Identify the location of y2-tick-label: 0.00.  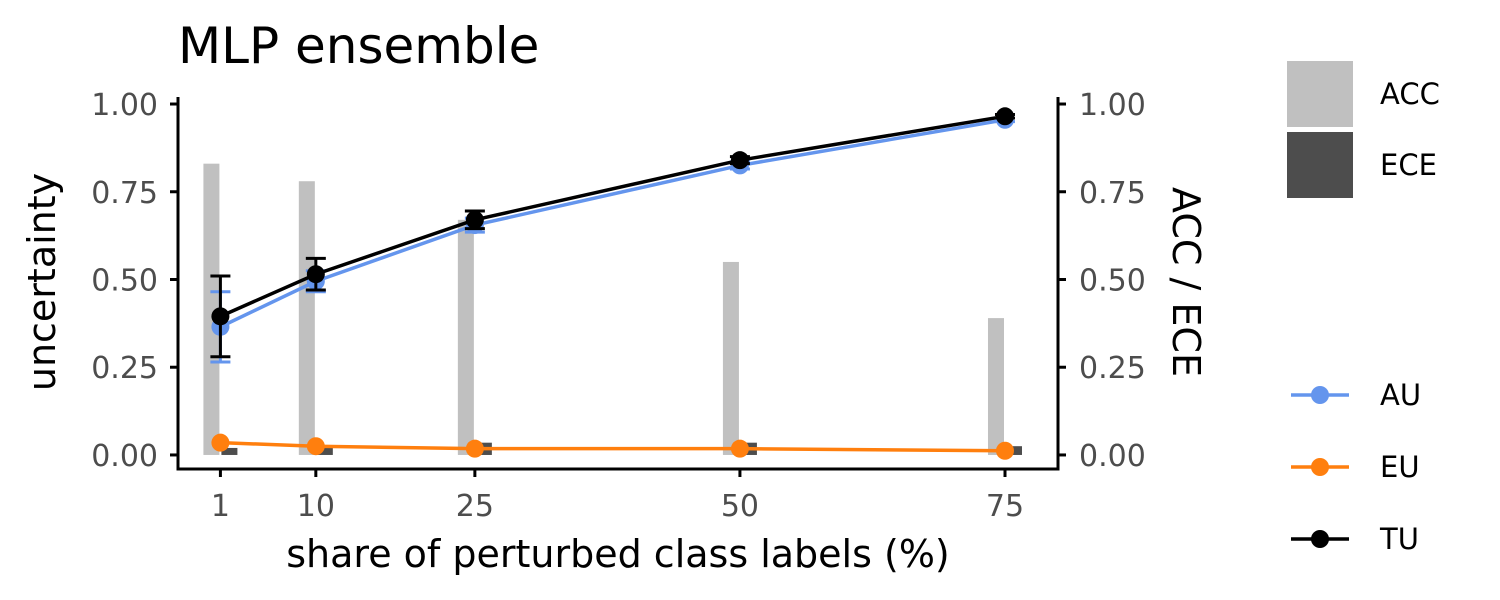
(1112, 456).